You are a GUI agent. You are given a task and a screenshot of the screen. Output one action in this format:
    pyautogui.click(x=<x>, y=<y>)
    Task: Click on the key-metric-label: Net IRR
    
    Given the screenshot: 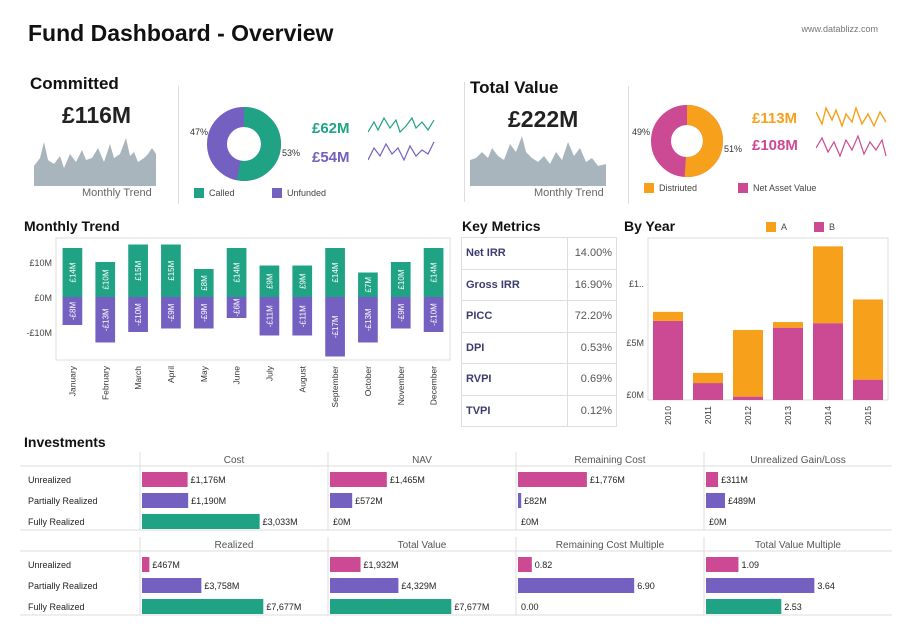 What is the action you would take?
    pyautogui.click(x=514, y=253)
    